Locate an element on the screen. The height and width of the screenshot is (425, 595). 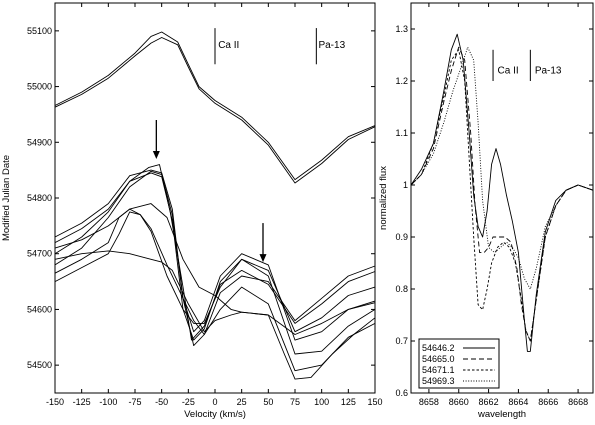
left-annotation-1: Ca II is located at coordinates (228, 45).